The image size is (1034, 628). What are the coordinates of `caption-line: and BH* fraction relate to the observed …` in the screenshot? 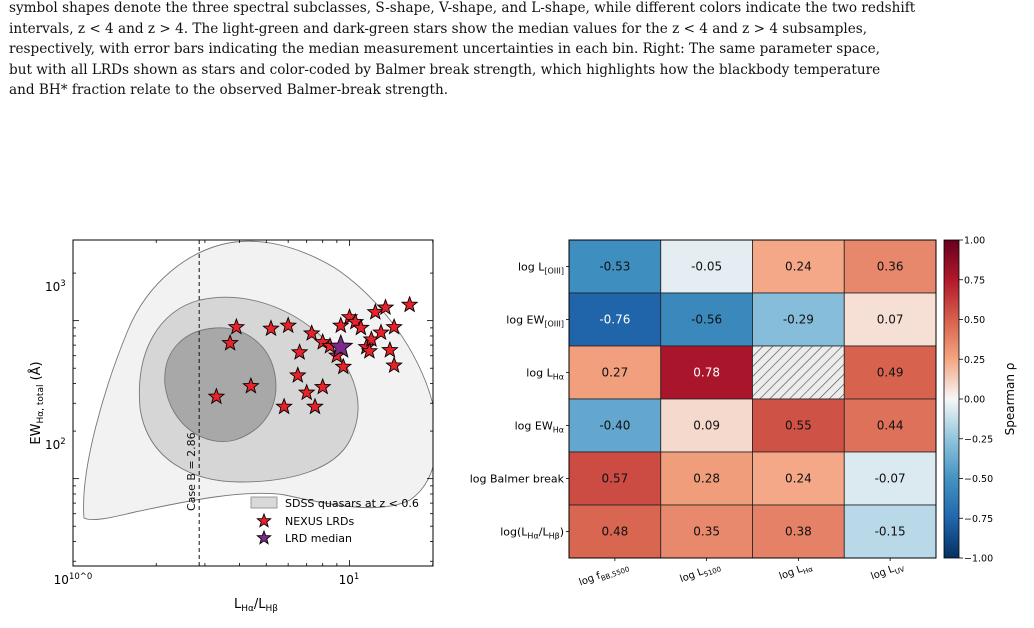 It's located at (229, 90).